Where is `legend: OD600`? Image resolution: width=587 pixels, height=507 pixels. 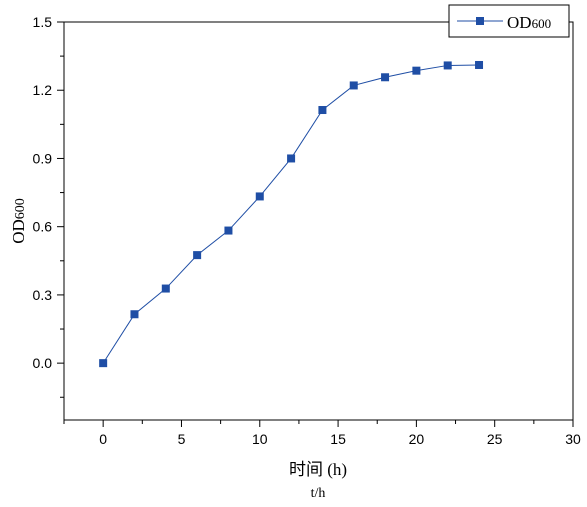 legend: OD600 is located at coordinates (509, 21).